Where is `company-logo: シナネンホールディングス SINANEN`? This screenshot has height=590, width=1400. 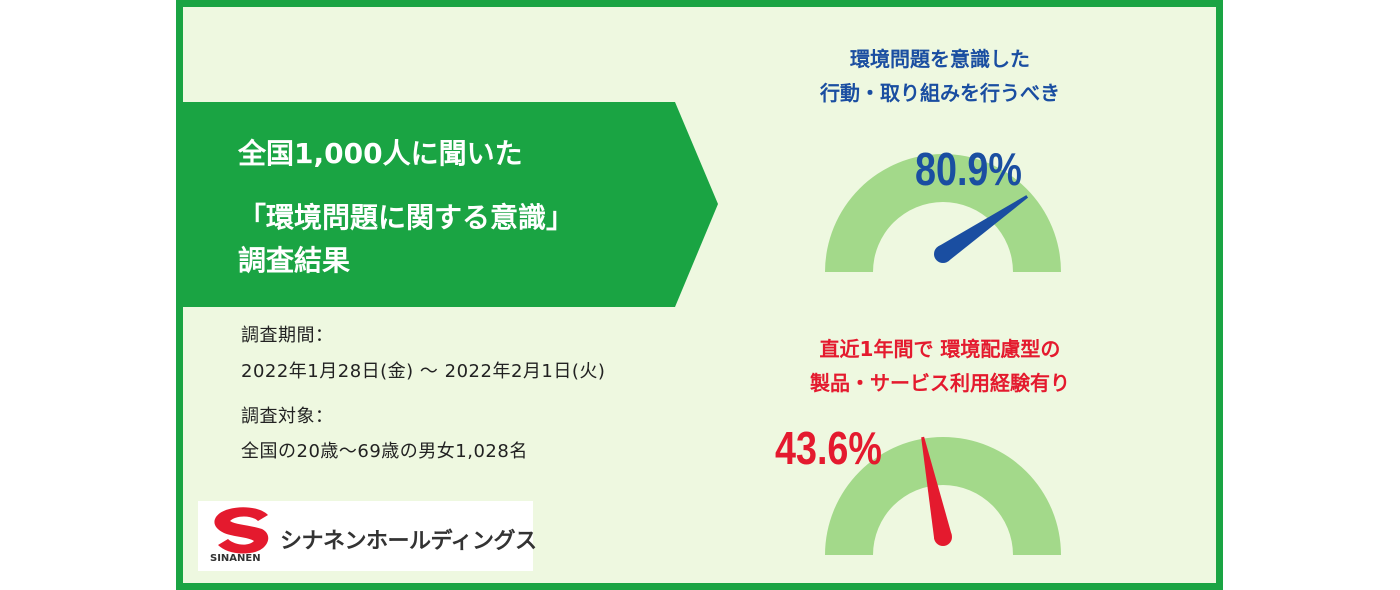
company-logo: シナネンホールディングス SINANEN is located at coordinates (367, 536).